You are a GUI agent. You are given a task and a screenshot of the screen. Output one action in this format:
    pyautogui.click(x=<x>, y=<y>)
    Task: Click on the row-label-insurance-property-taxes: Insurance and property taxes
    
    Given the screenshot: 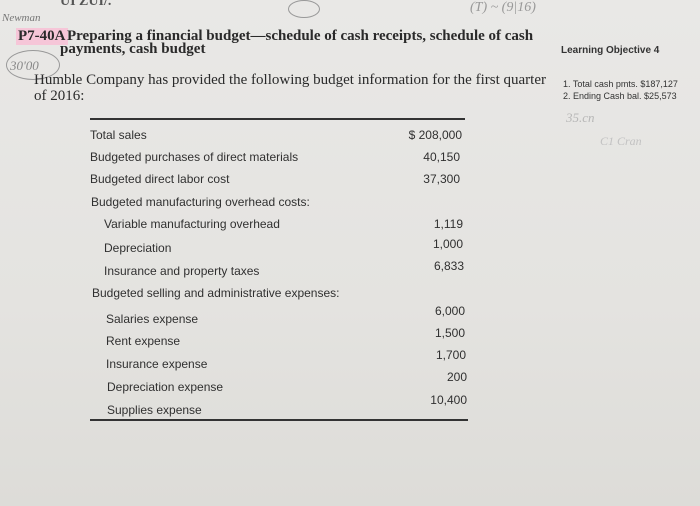 What is the action you would take?
    pyautogui.click(x=182, y=271)
    